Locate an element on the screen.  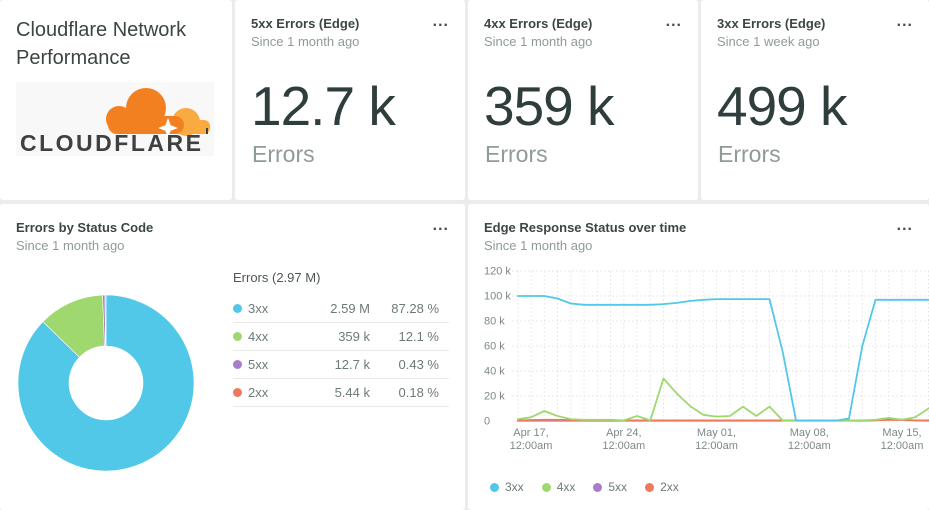
legend-label: 2xx is located at coordinates (669, 487).